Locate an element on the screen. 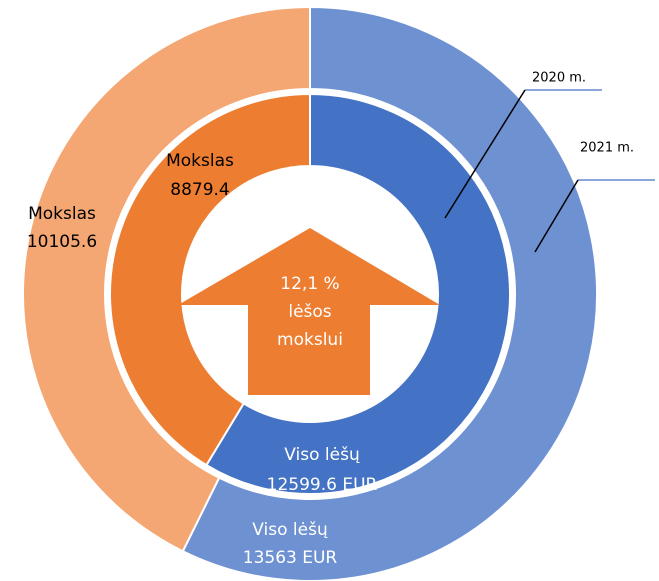  center-text: lėšos is located at coordinates (309, 312).